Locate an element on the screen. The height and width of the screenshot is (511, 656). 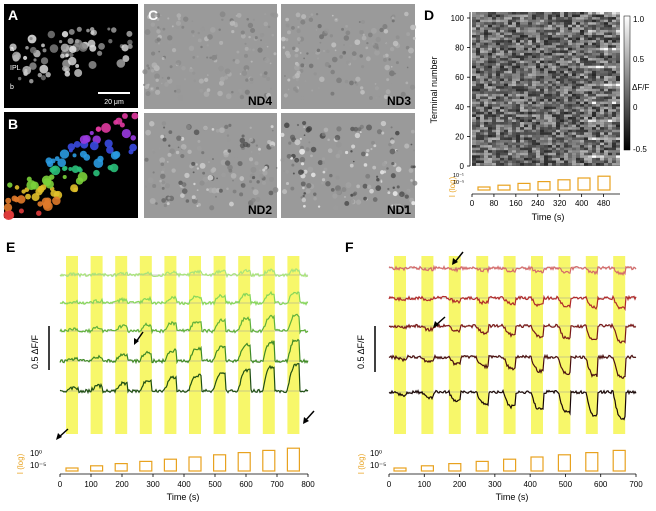
panel-b-cells is located at coordinates (71, 166).